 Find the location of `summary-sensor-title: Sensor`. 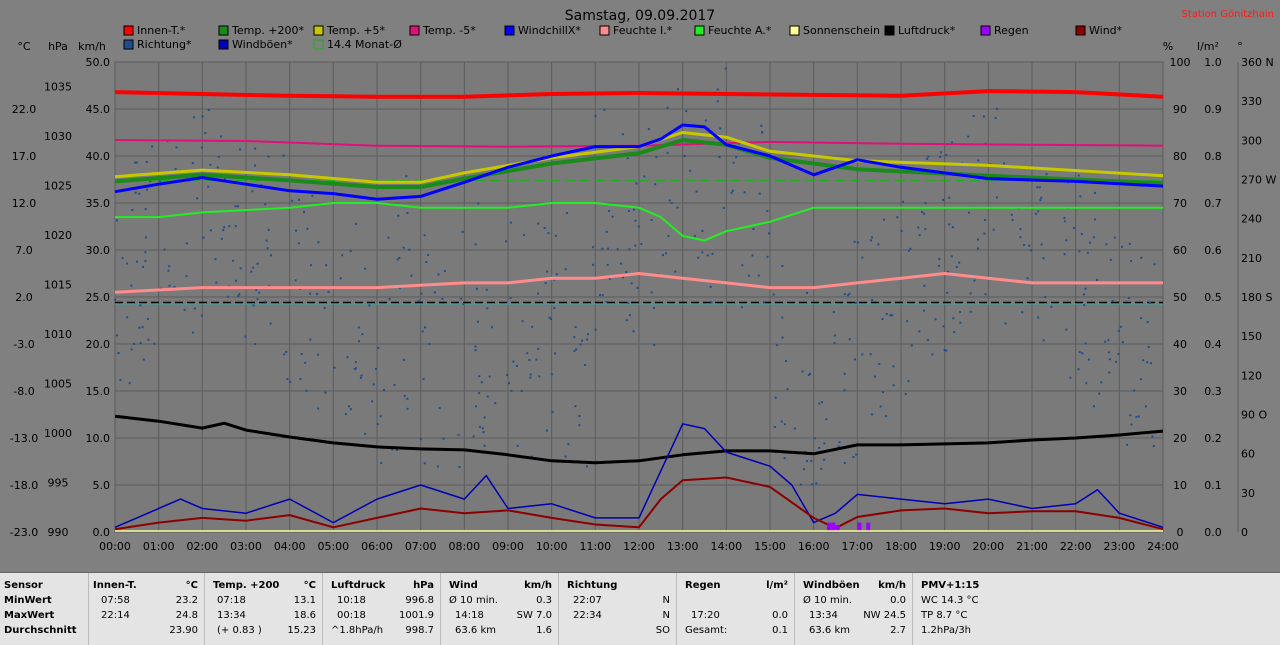

summary-sensor-title: Sensor is located at coordinates (23, 585).